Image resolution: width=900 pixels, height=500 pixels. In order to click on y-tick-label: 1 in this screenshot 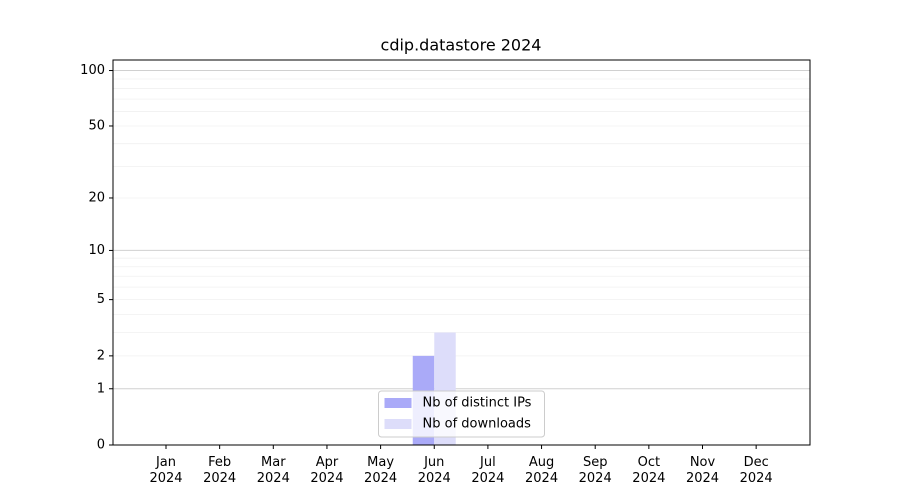, I will do `click(101, 388)`.